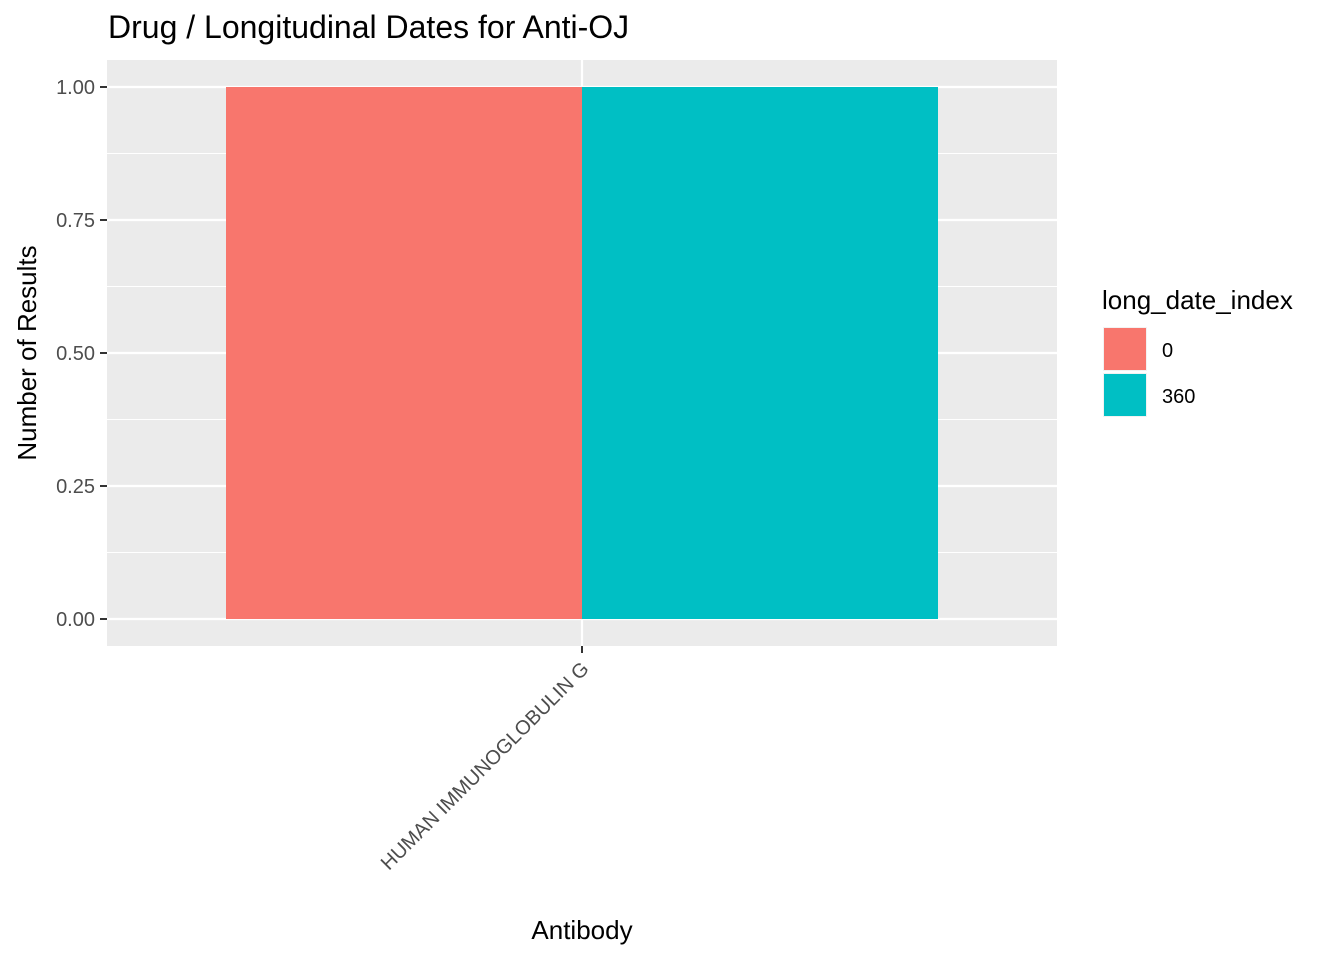 This screenshot has width=1344, height=960. What do you see at coordinates (1197, 300) in the screenshot?
I see `legend-title: long_date_index` at bounding box center [1197, 300].